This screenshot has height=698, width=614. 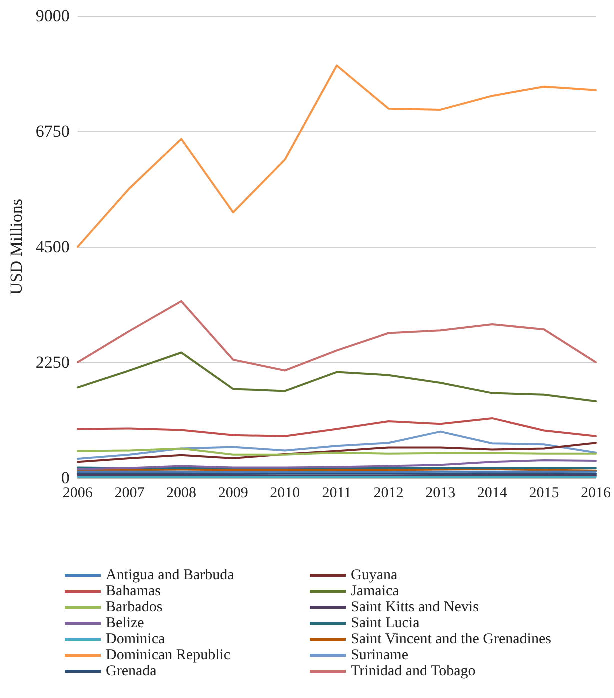 What do you see at coordinates (380, 656) in the screenshot?
I see `legend-label: Suriname` at bounding box center [380, 656].